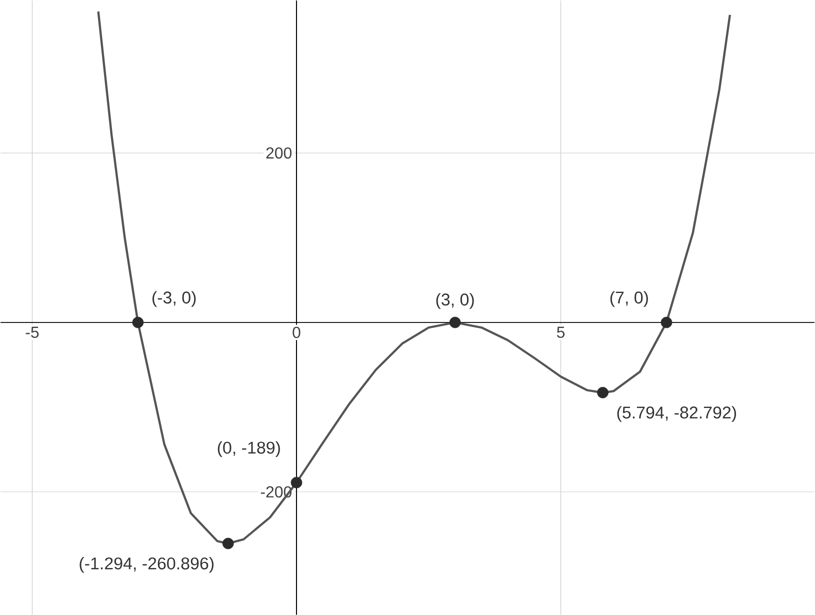  Describe the element at coordinates (560, 332) in the screenshot. I see `x-tick-label: 5` at that location.